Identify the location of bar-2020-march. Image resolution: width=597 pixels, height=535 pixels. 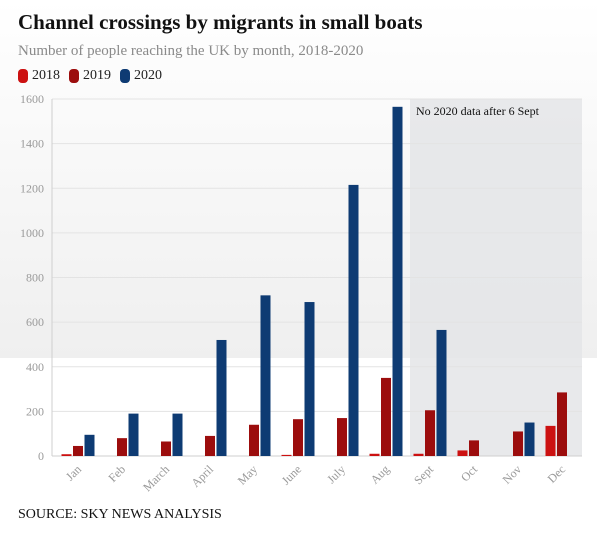
(177, 434).